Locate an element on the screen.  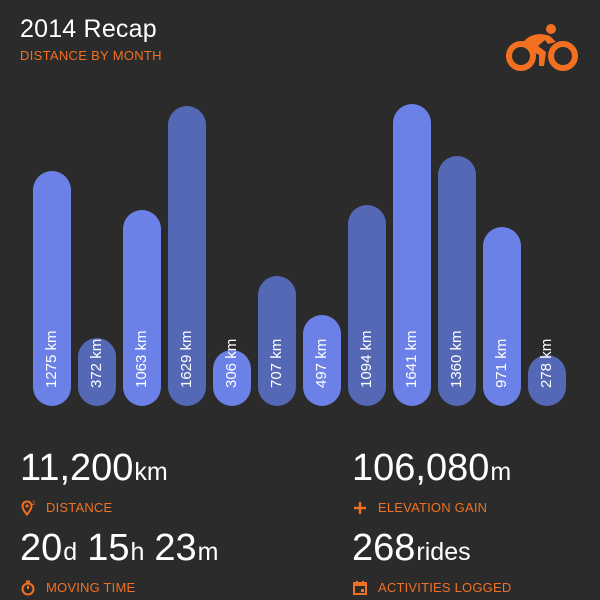
bar-value-label: 707 km is located at coordinates (276, 363).